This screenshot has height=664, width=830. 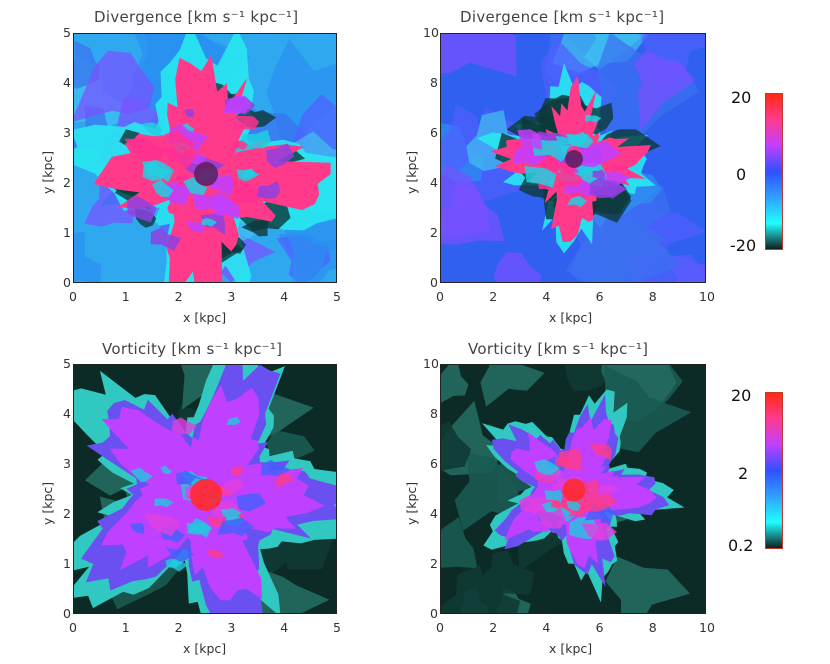 What do you see at coordinates (558, 349) in the screenshot?
I see `panel-title-vorticity-right: Vorticity [km s⁻¹ kpc⁻¹]` at bounding box center [558, 349].